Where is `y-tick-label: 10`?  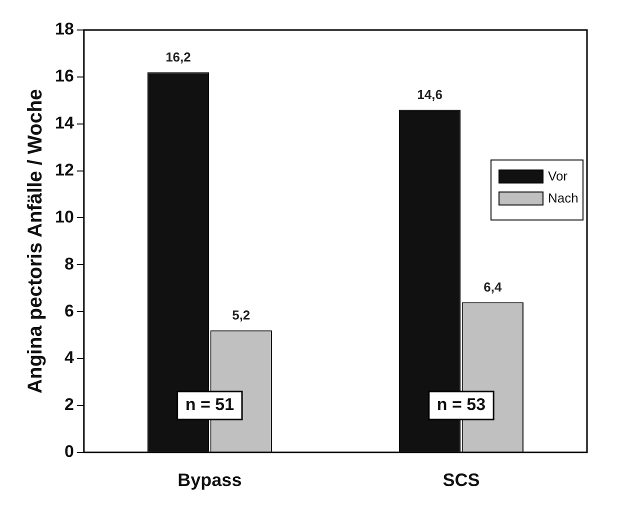
y-tick-label: 10 is located at coordinates (64, 216).